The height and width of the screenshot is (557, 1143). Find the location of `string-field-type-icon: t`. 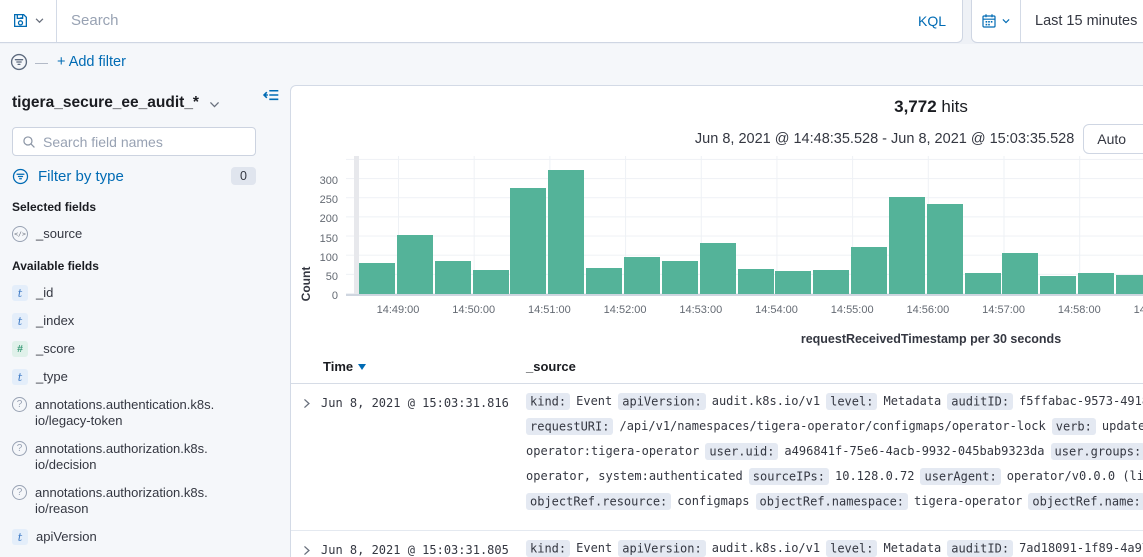

string-field-type-icon: t is located at coordinates (20, 537).